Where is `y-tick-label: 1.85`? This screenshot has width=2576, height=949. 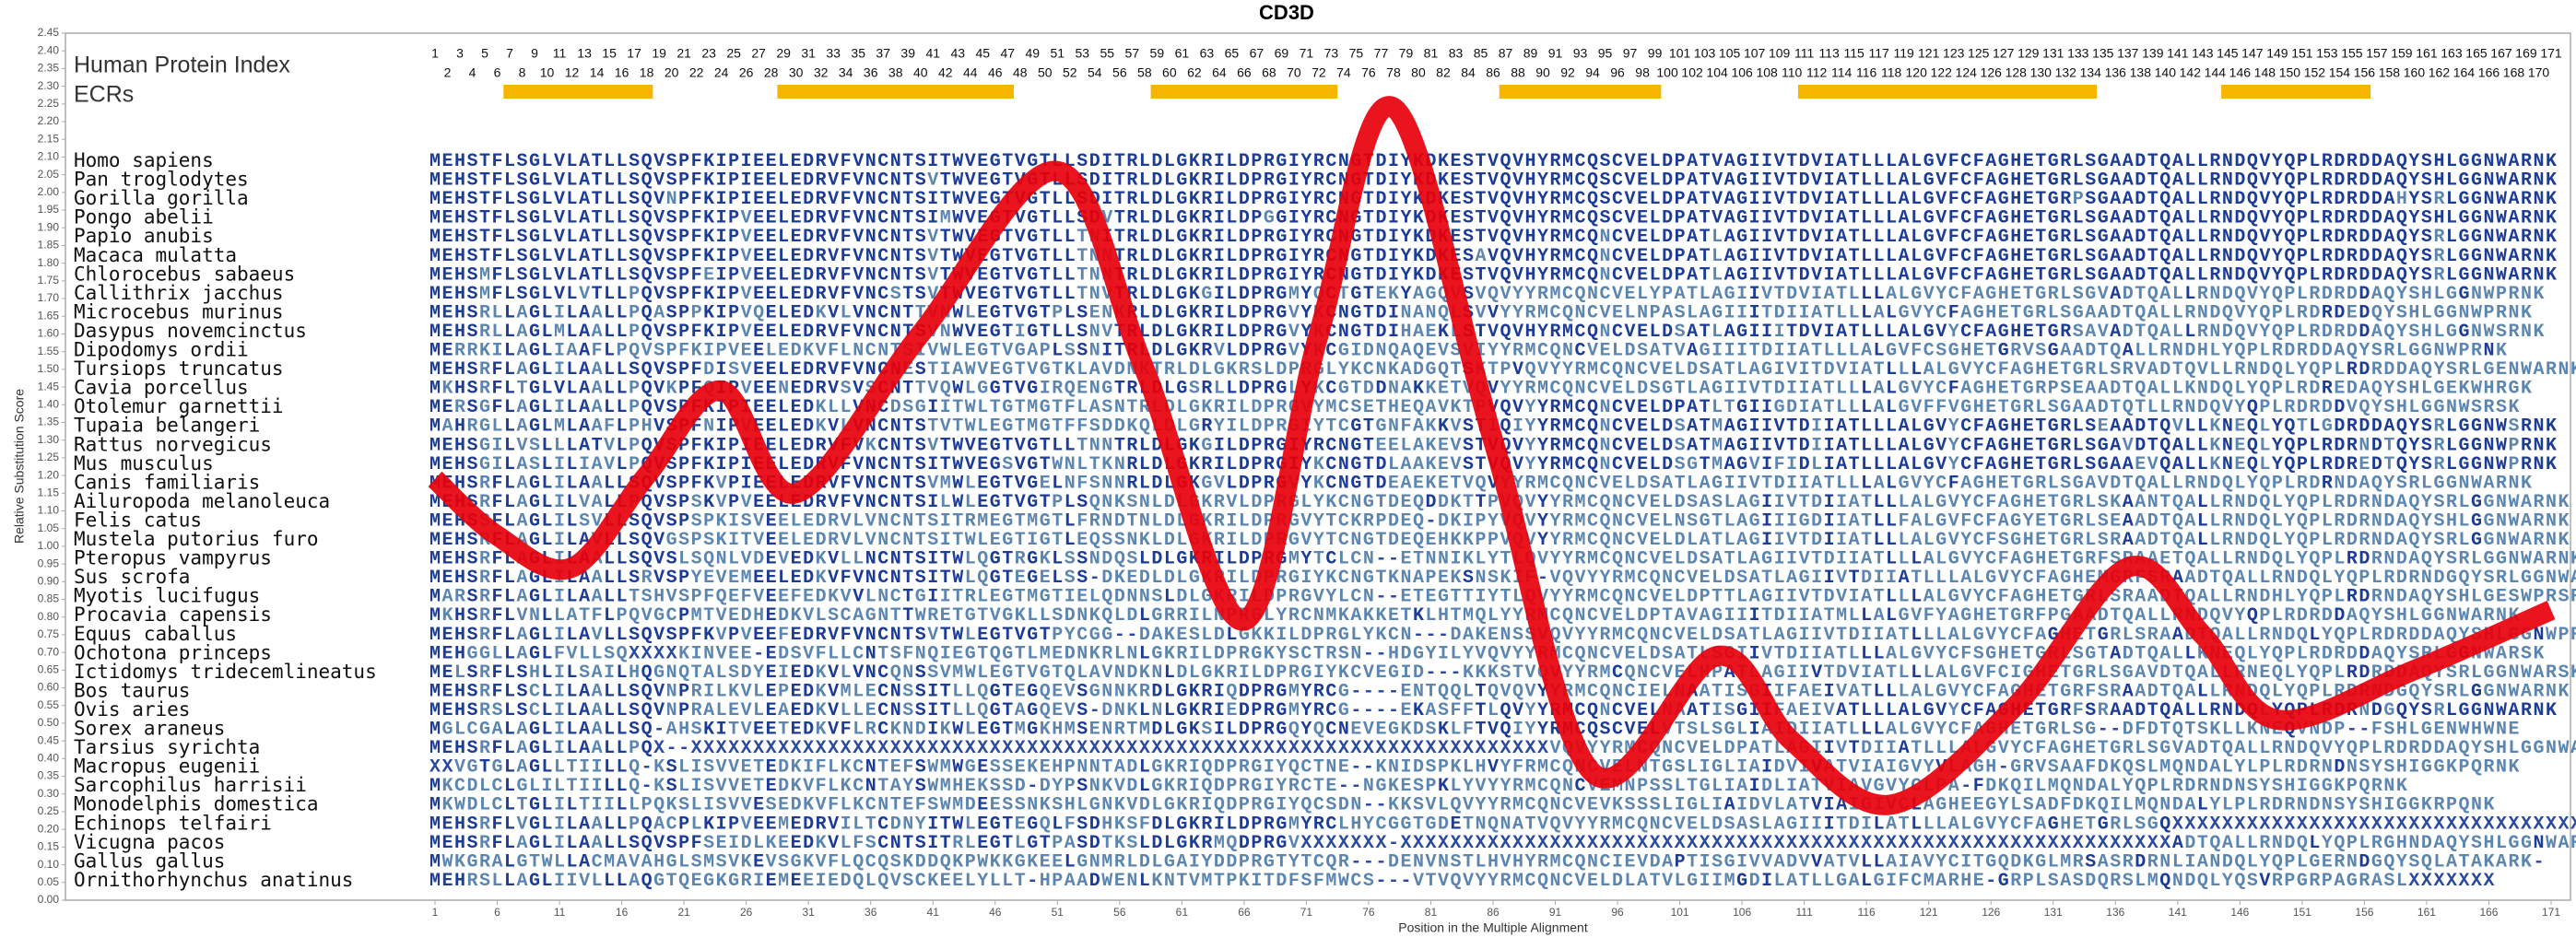
y-tick-label: 1.85 is located at coordinates (49, 246).